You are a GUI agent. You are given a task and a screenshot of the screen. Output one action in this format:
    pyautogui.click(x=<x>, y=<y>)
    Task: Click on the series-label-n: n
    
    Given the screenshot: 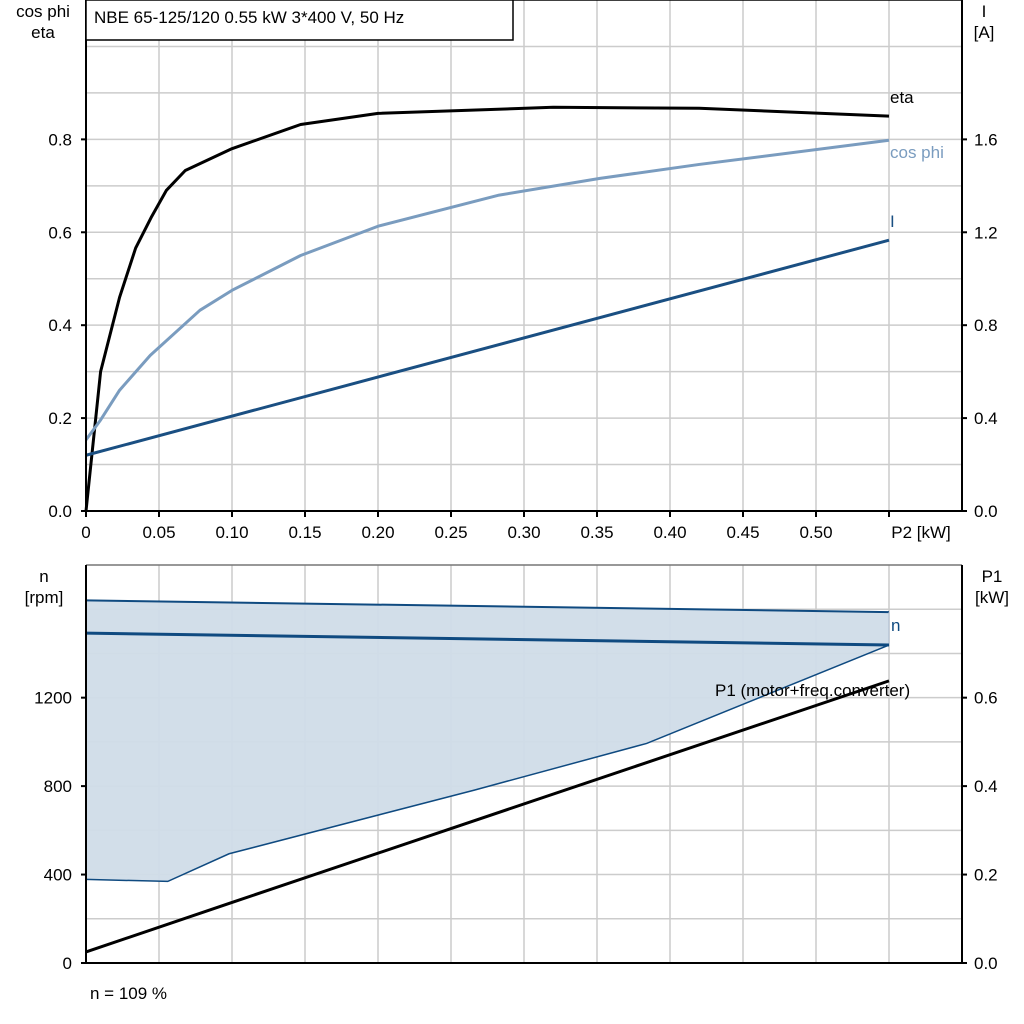 What is the action you would take?
    pyautogui.click(x=895, y=625)
    